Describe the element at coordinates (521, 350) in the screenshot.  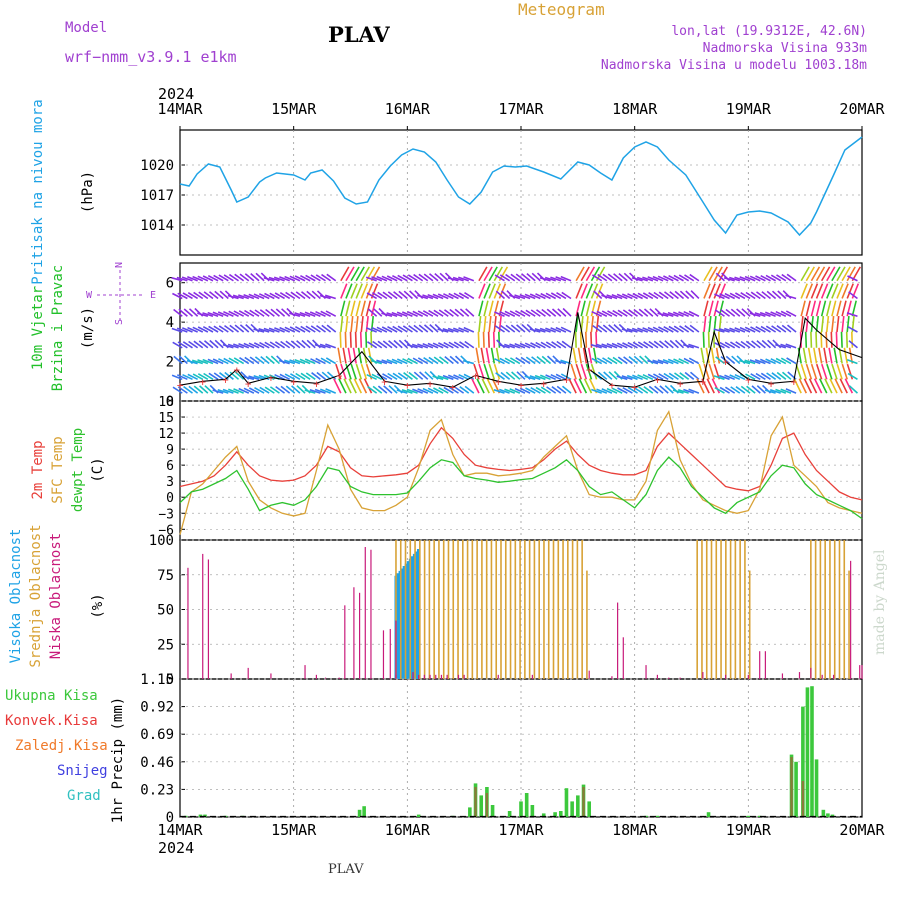
I see `wind-speed-line` at that location.